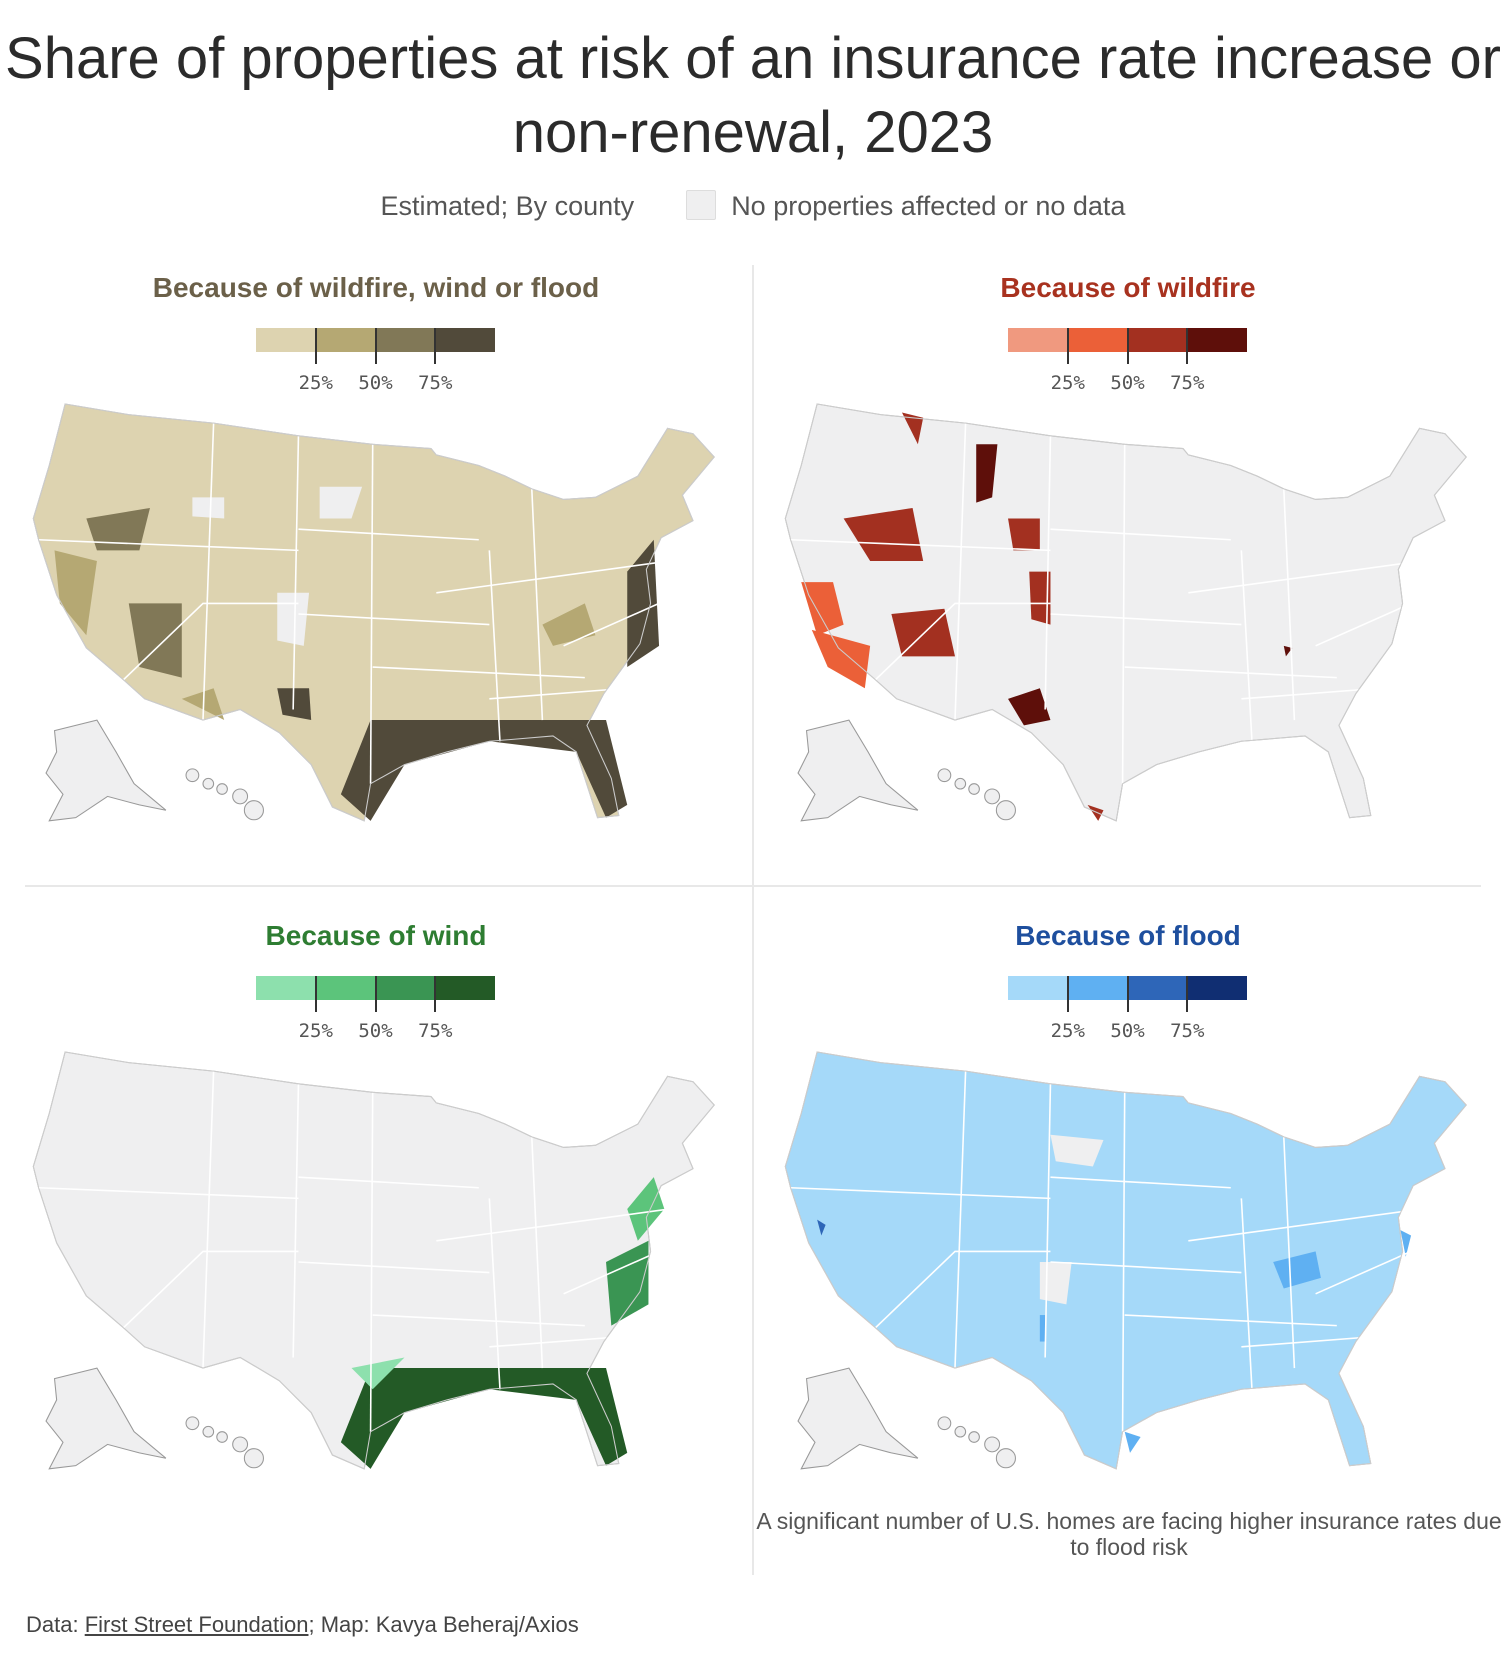 Image resolution: width=1506 pixels, height=1678 pixels. What do you see at coordinates (1128, 935) in the screenshot?
I see `panel-title: Because of flood` at bounding box center [1128, 935].